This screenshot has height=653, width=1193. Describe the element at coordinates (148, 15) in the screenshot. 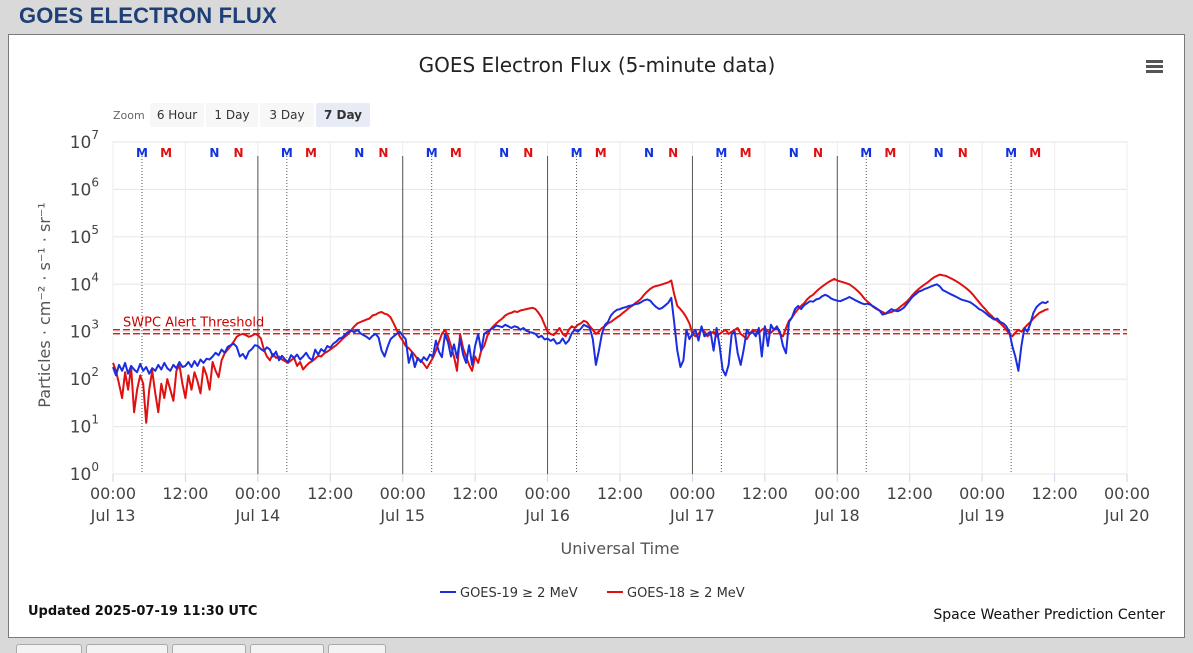

I see `page-title: GOES ELECTRON FLUX` at that location.